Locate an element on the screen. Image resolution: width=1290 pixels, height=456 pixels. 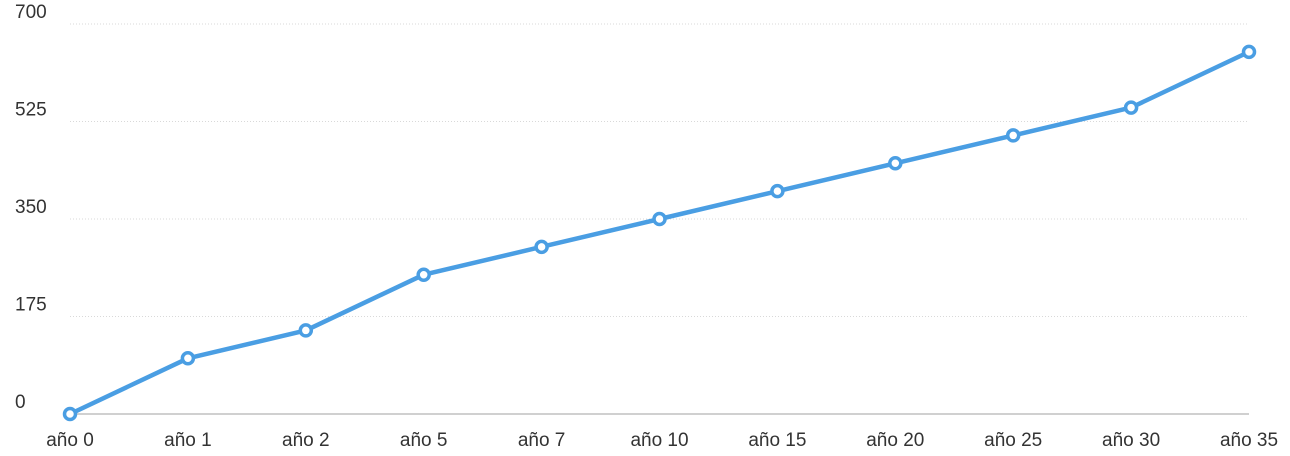
x-tick-label: año 20 is located at coordinates (895, 440).